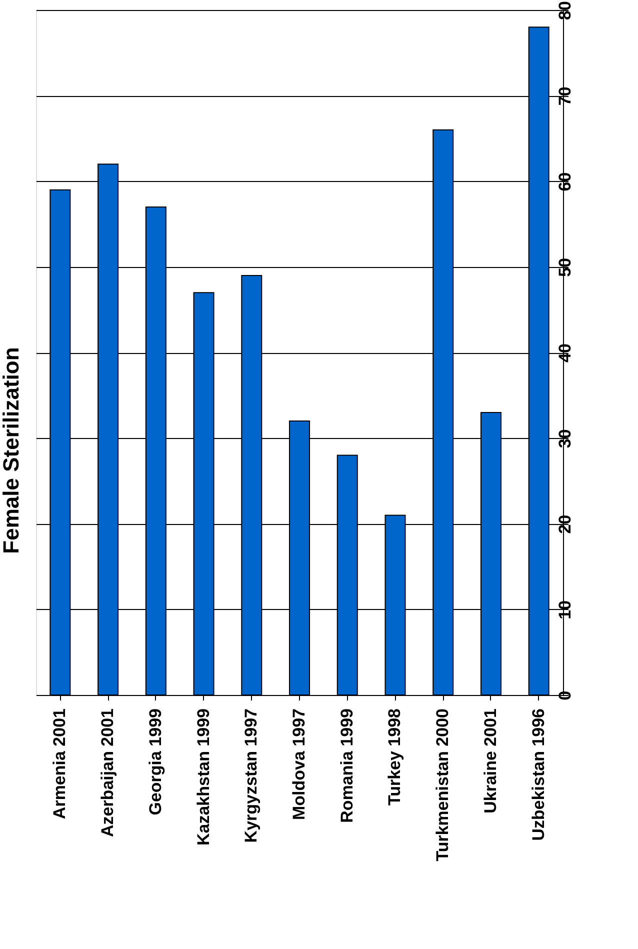 The width and height of the screenshot is (638, 949). Describe the element at coordinates (251, 775) in the screenshot. I see `x-tick-label: Kyrgyzstan 1997` at that location.